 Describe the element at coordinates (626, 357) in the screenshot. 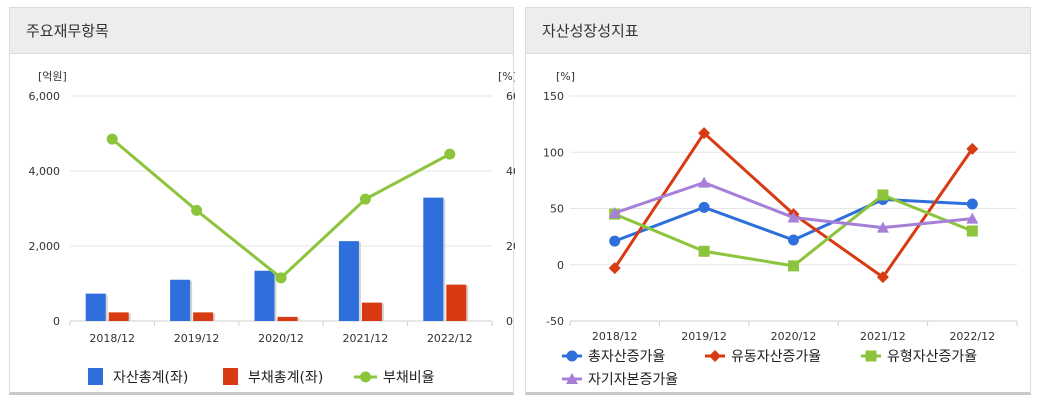

I see `legend-label: 총자산증가율` at that location.